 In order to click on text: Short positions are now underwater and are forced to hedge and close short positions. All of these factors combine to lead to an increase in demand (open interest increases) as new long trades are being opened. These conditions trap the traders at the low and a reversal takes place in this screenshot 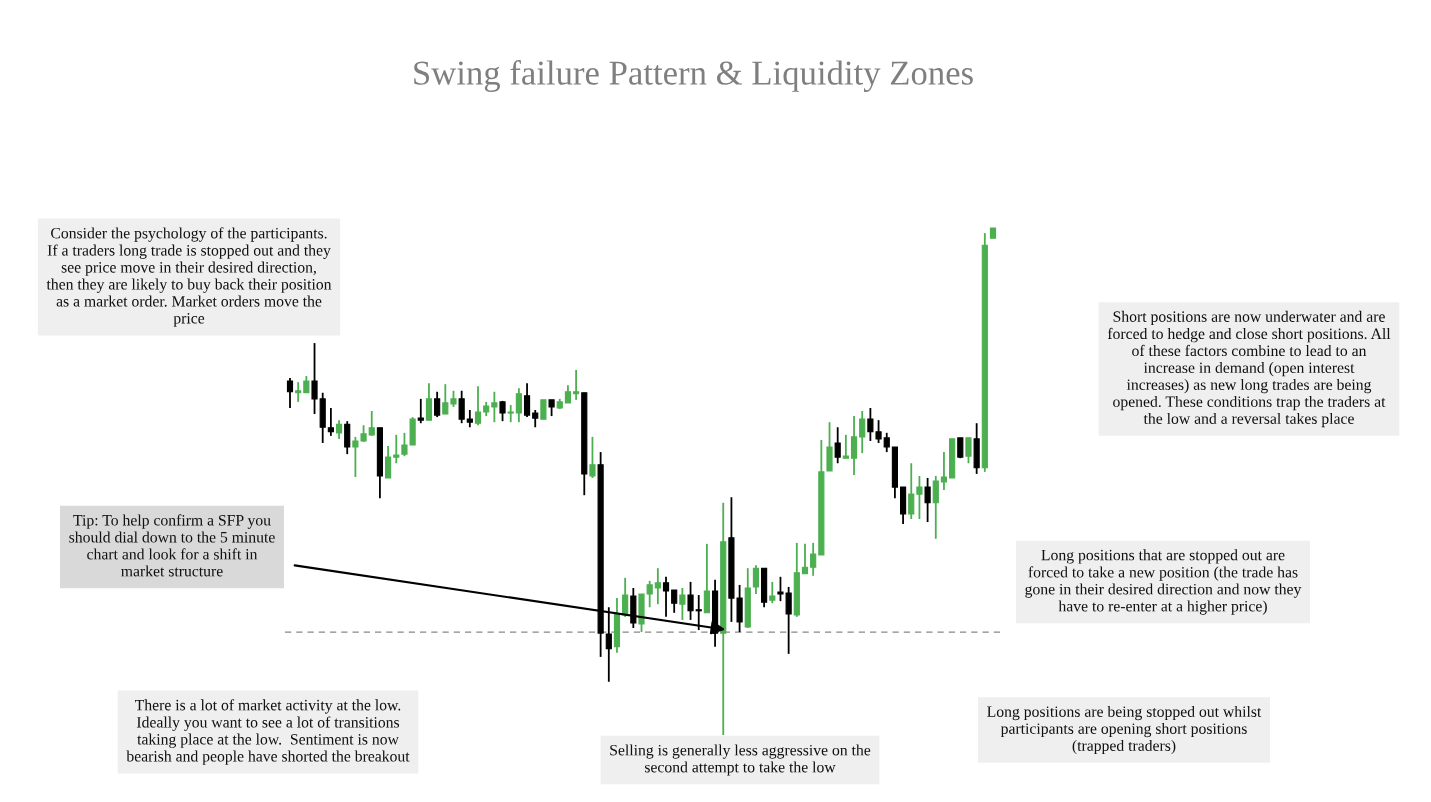, I will do `click(1249, 369)`.